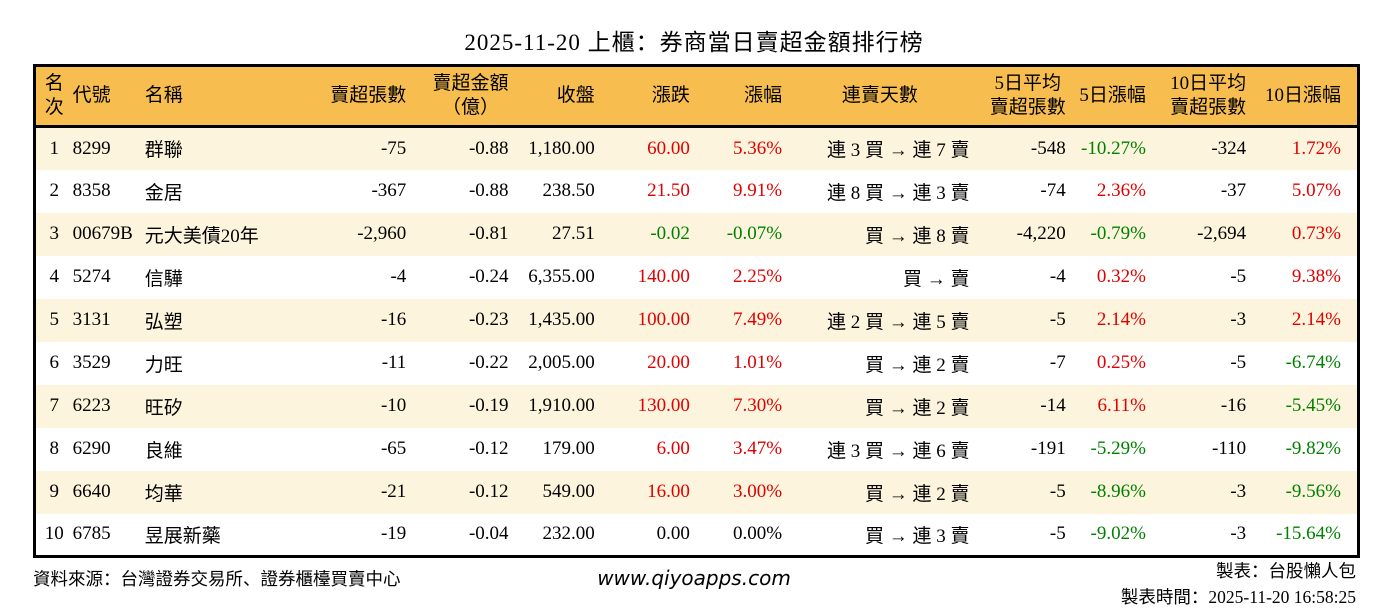 The width and height of the screenshot is (1388, 612). What do you see at coordinates (488, 319) in the screenshot?
I see `cell-sell-amount: -0.23` at bounding box center [488, 319].